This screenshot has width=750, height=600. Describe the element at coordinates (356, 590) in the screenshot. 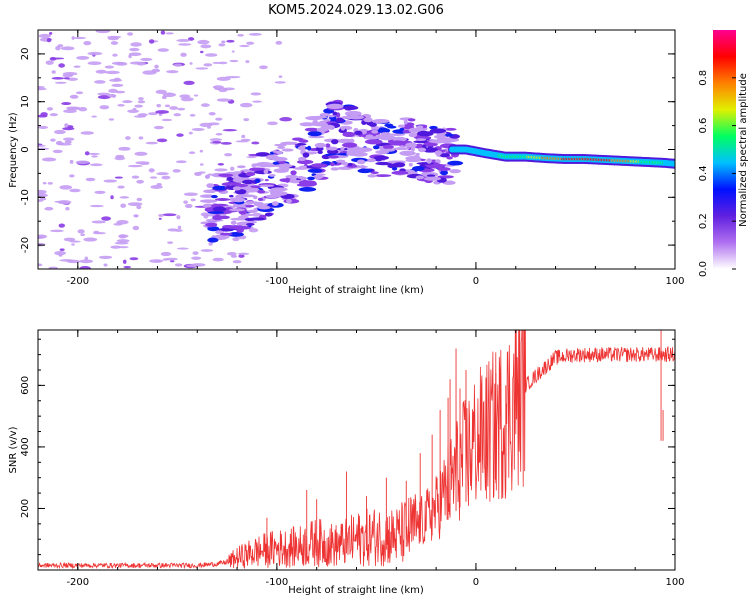

I see `snr-x-axis-label: Height of straight line (km)` at that location.